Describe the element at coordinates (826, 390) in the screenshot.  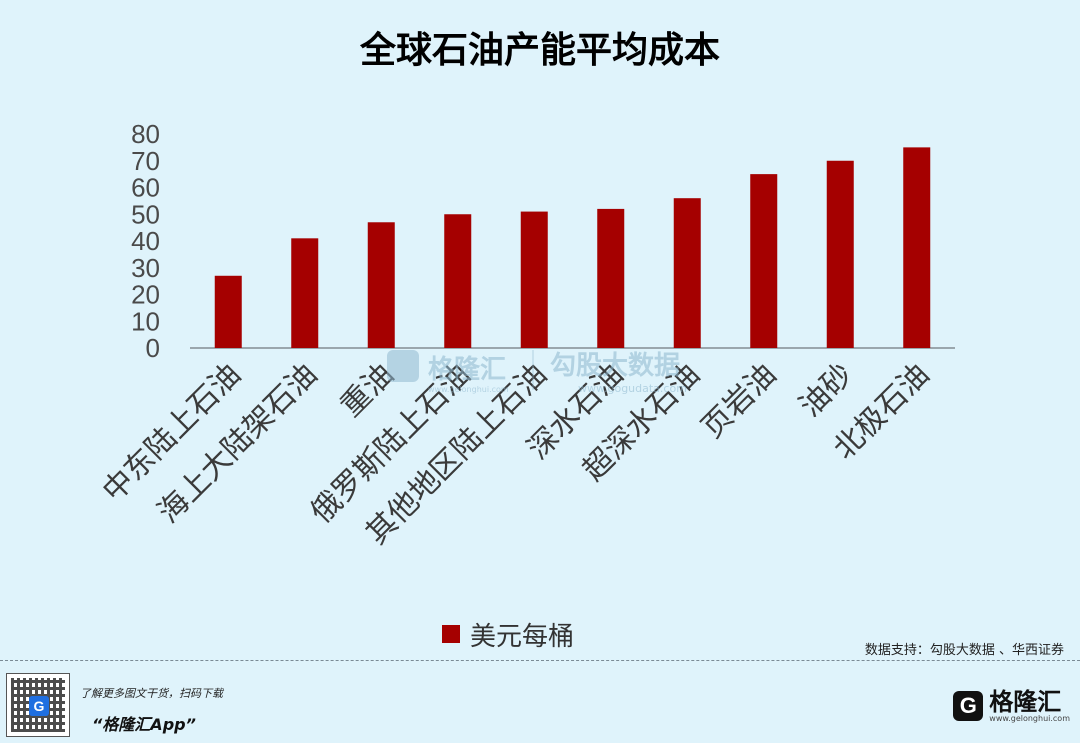
I see `x-tick-label: 油砂` at that location.